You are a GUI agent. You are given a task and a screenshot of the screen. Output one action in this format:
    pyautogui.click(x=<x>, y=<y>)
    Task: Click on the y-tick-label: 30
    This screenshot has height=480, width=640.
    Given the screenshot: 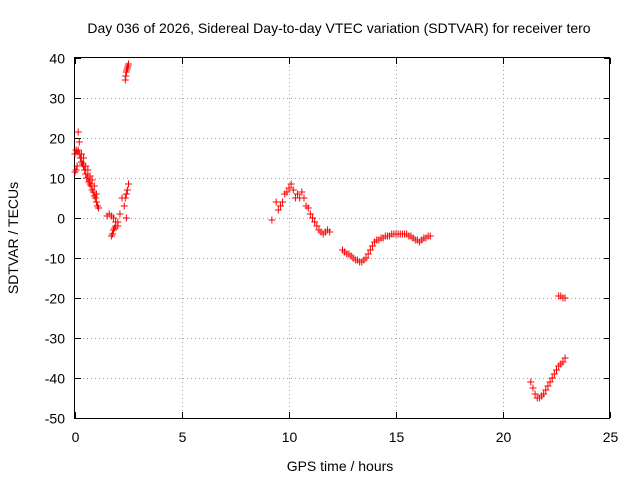 What is the action you would take?
    pyautogui.click(x=57, y=99)
    